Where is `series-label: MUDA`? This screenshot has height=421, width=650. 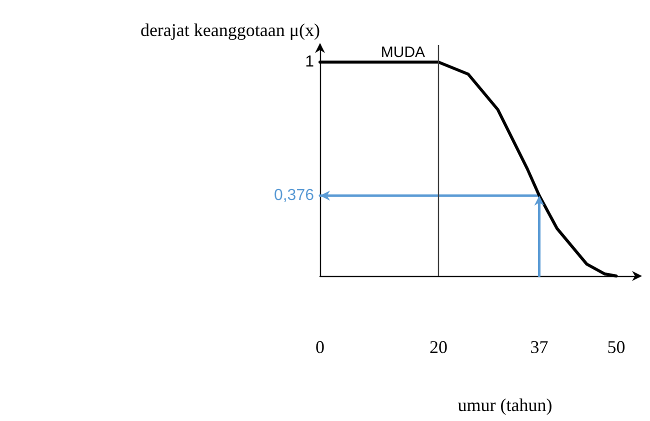 series-label: MUDA is located at coordinates (403, 53).